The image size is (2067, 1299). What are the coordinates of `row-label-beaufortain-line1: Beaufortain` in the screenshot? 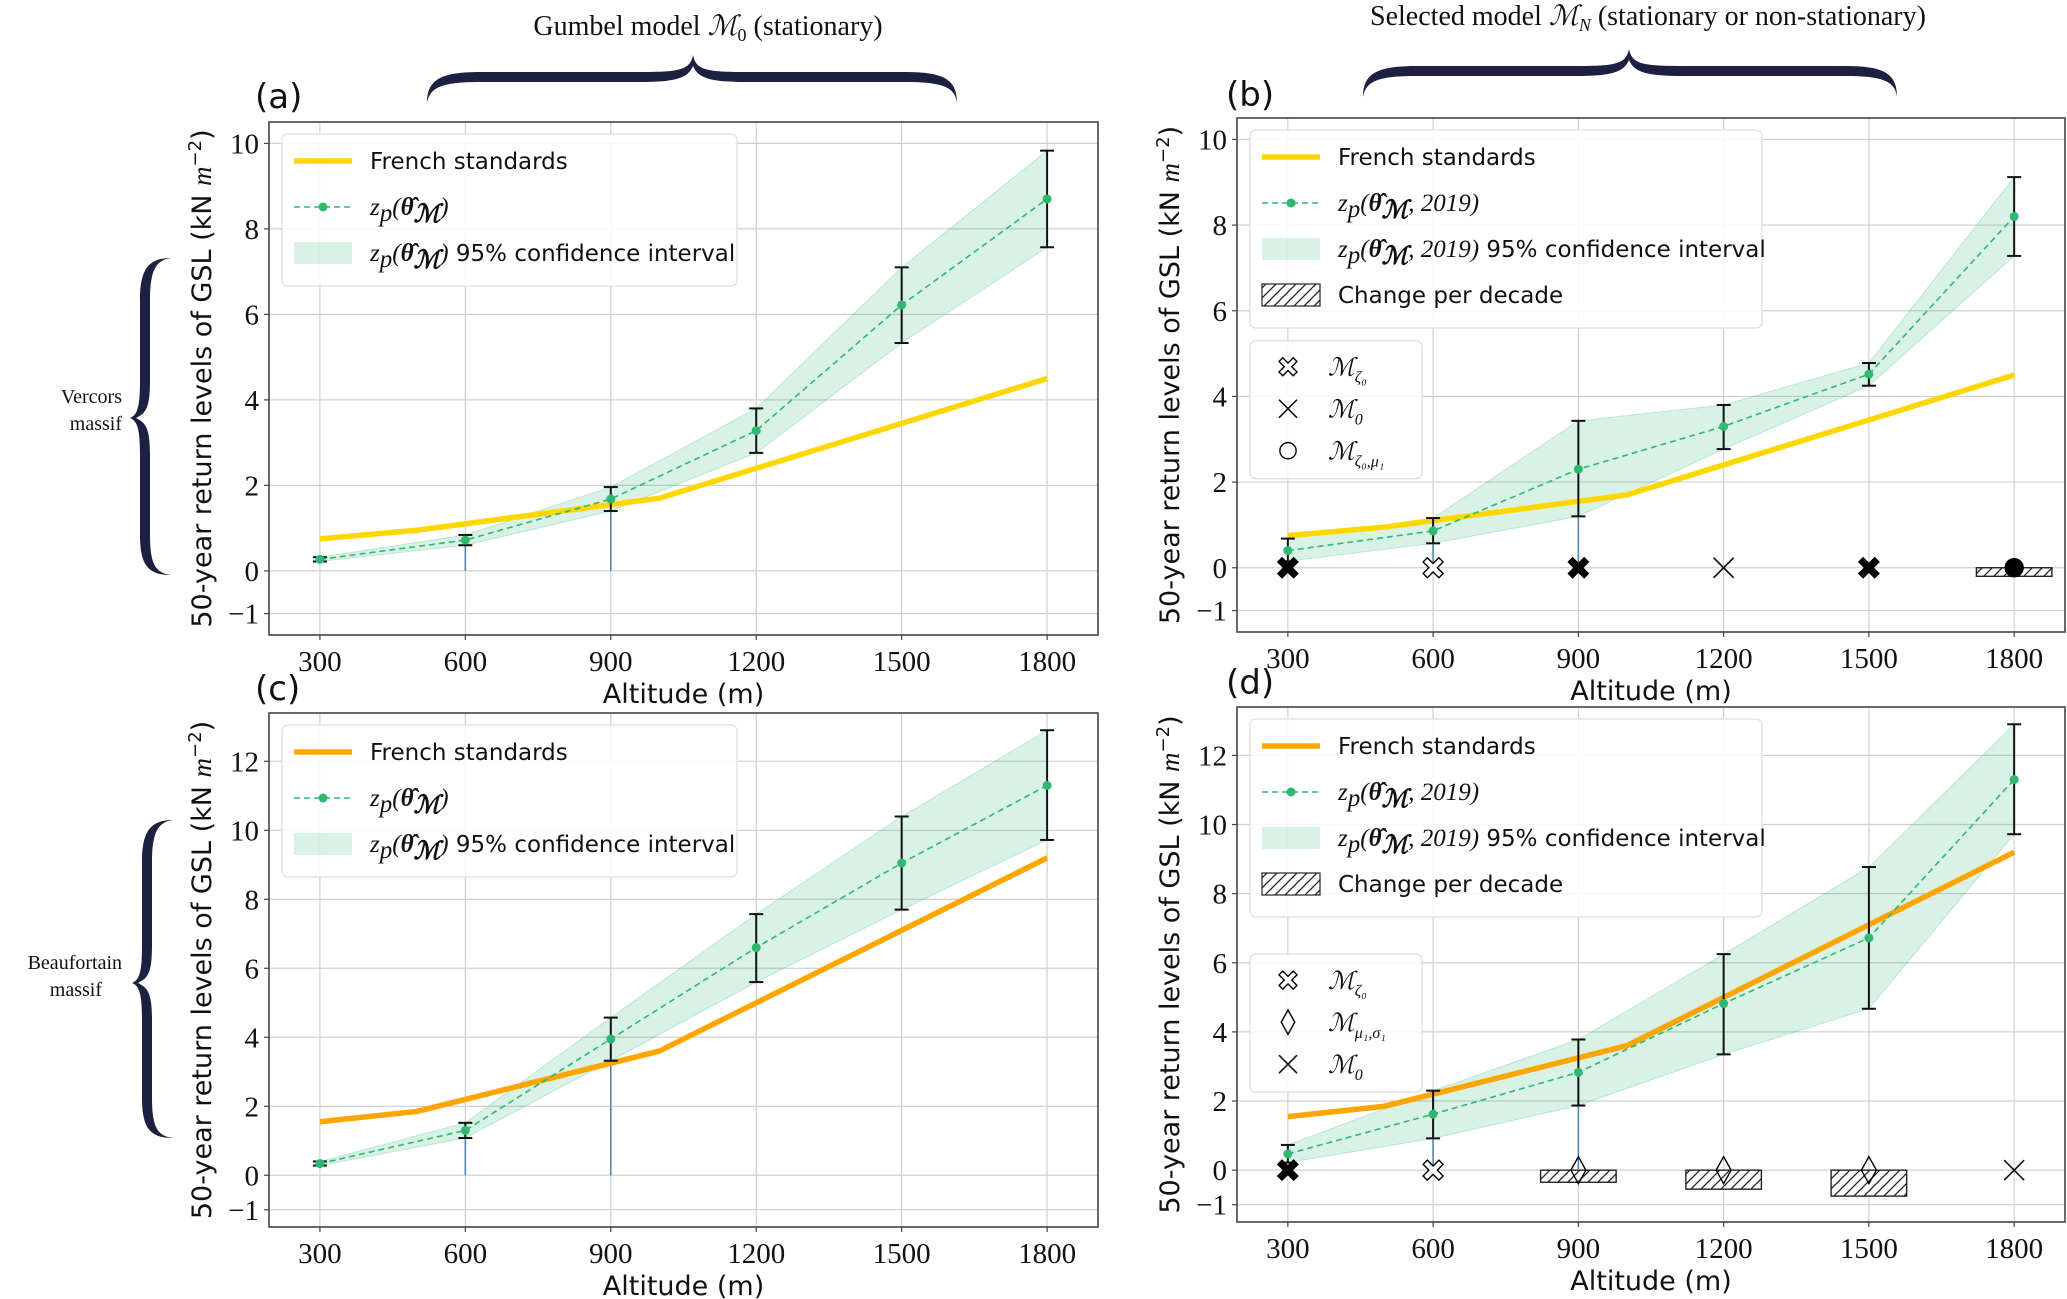 It's located at (75, 963).